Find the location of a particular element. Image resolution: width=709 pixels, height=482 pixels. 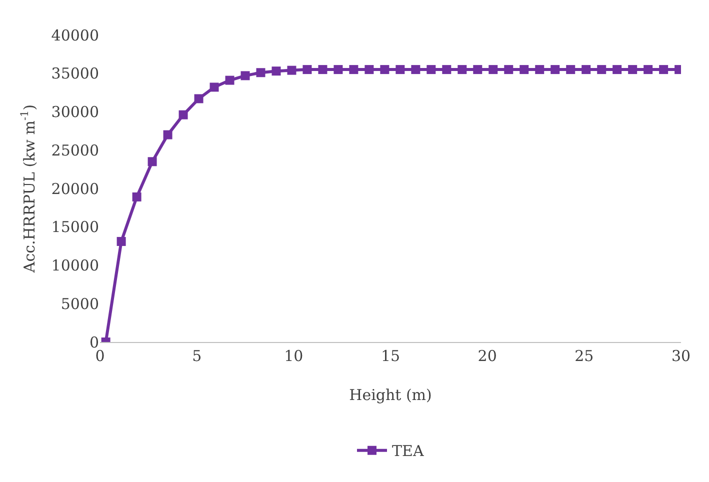

x-tick-label: 30 is located at coordinates (681, 356).